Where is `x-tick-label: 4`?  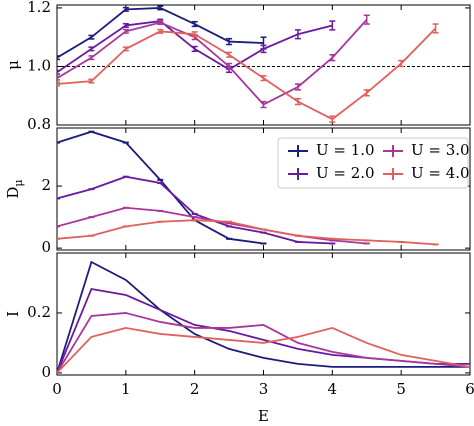
x-tick-label: 4 is located at coordinates (333, 389).